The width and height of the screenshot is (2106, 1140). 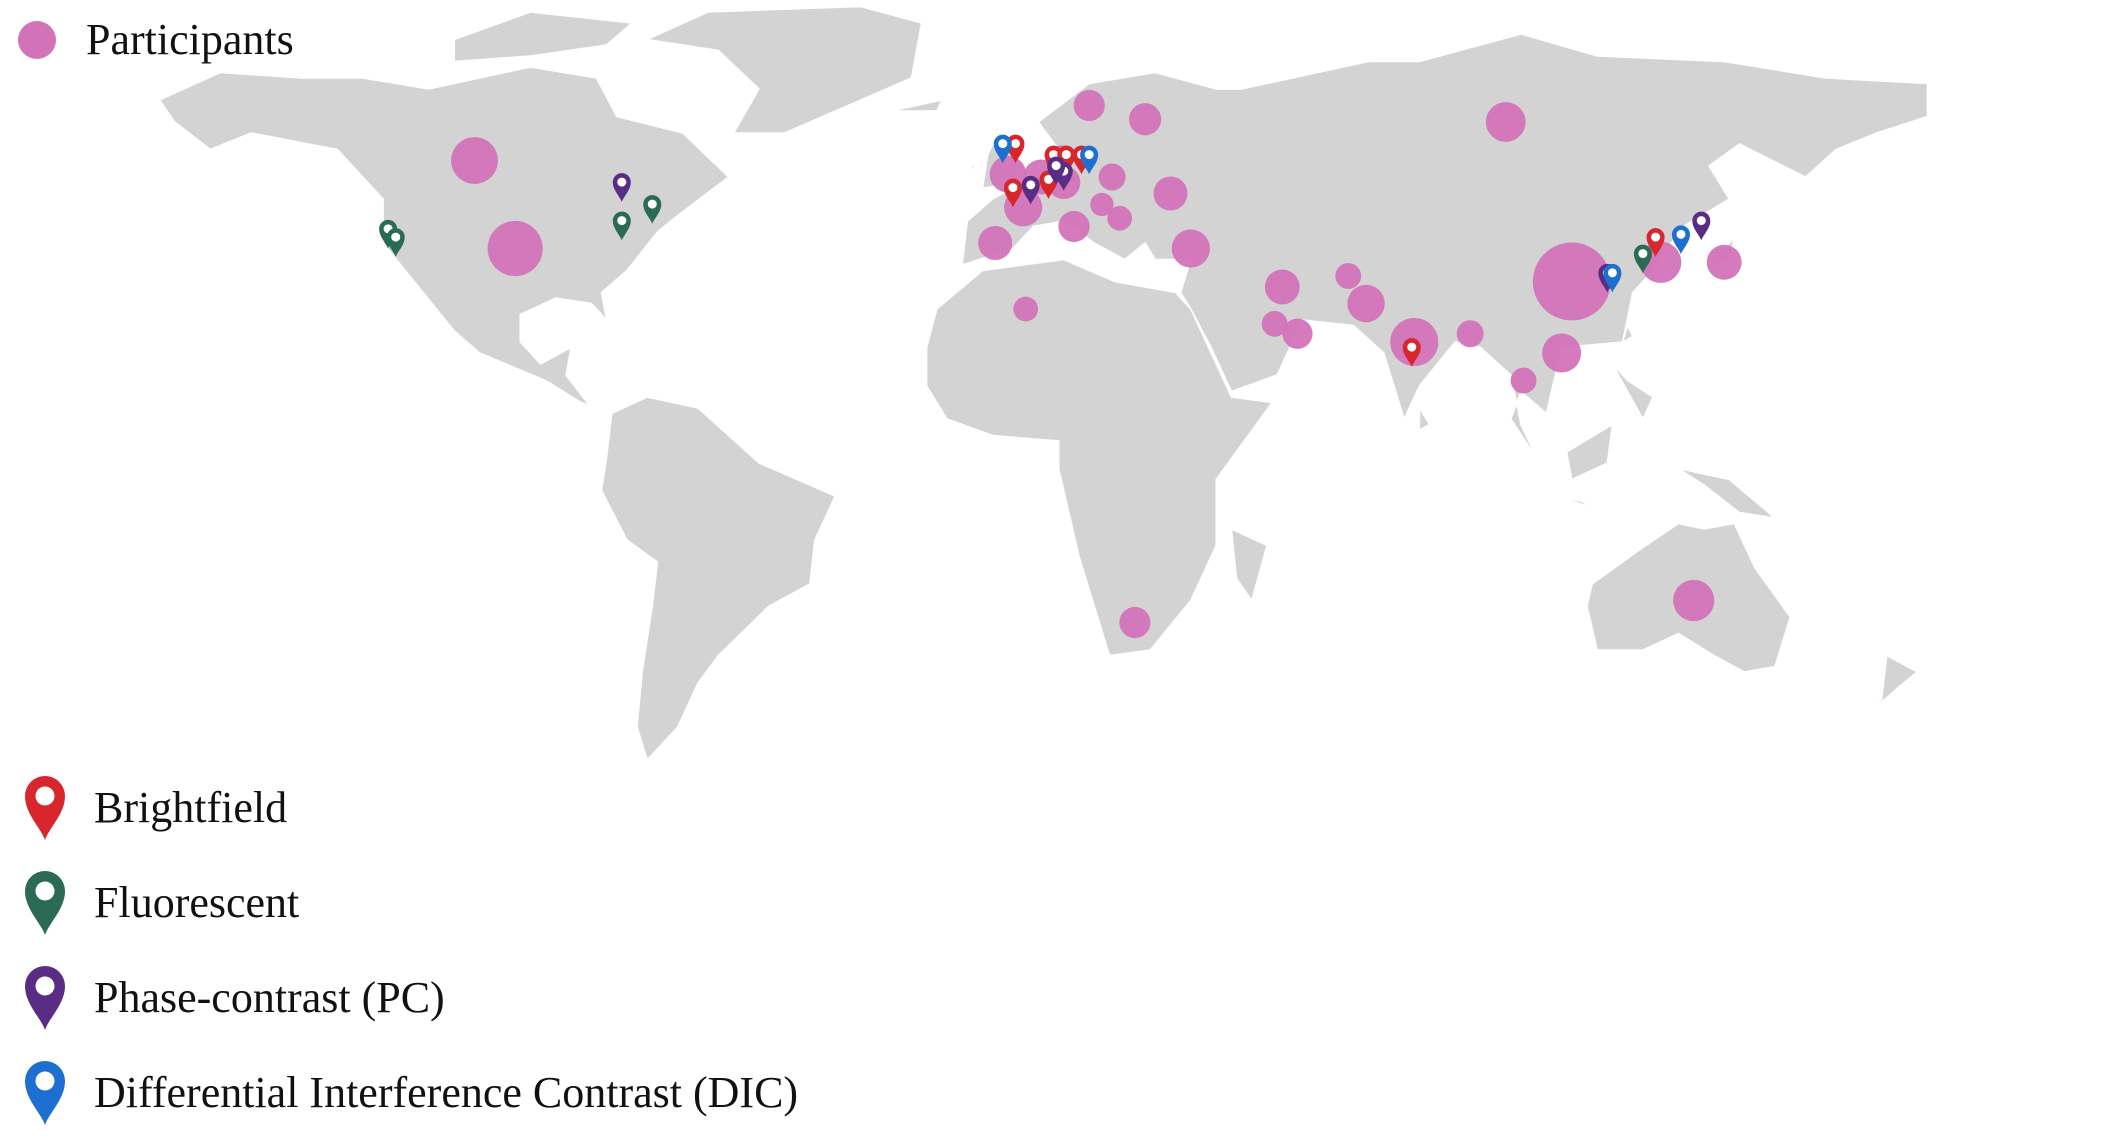 What do you see at coordinates (446, 1092) in the screenshot?
I see `legend-label-dic: Differential Interference Contrast (DIC)` at bounding box center [446, 1092].